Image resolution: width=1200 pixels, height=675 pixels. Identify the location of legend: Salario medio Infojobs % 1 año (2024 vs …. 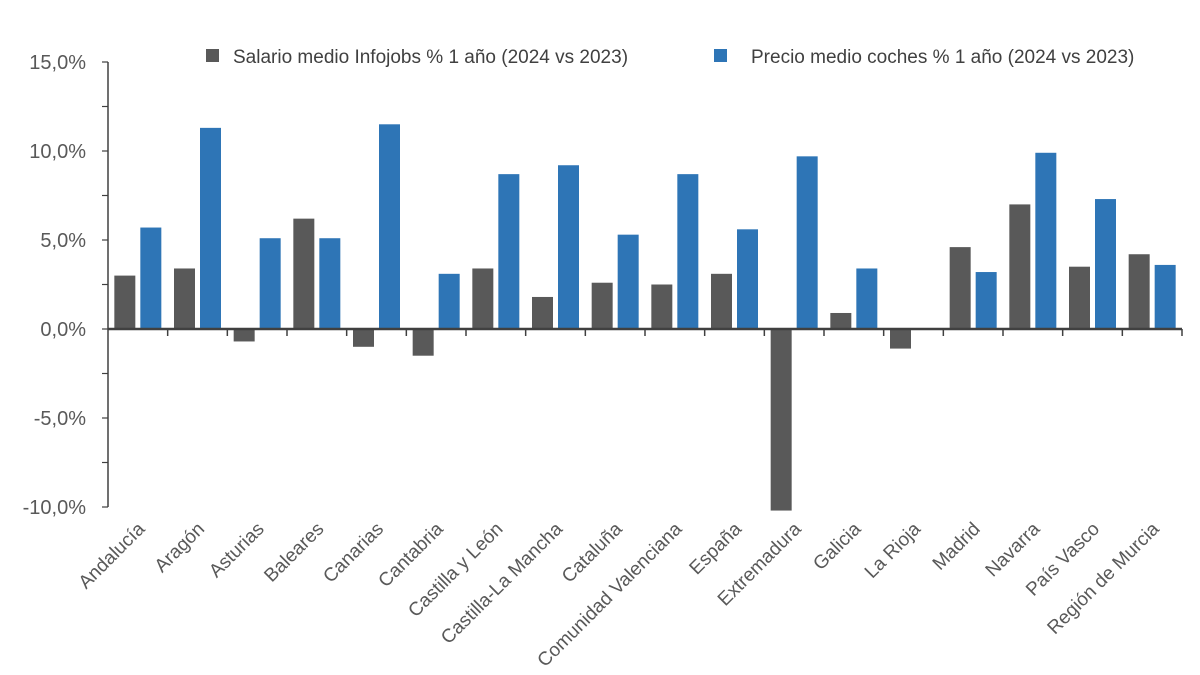
(670, 57).